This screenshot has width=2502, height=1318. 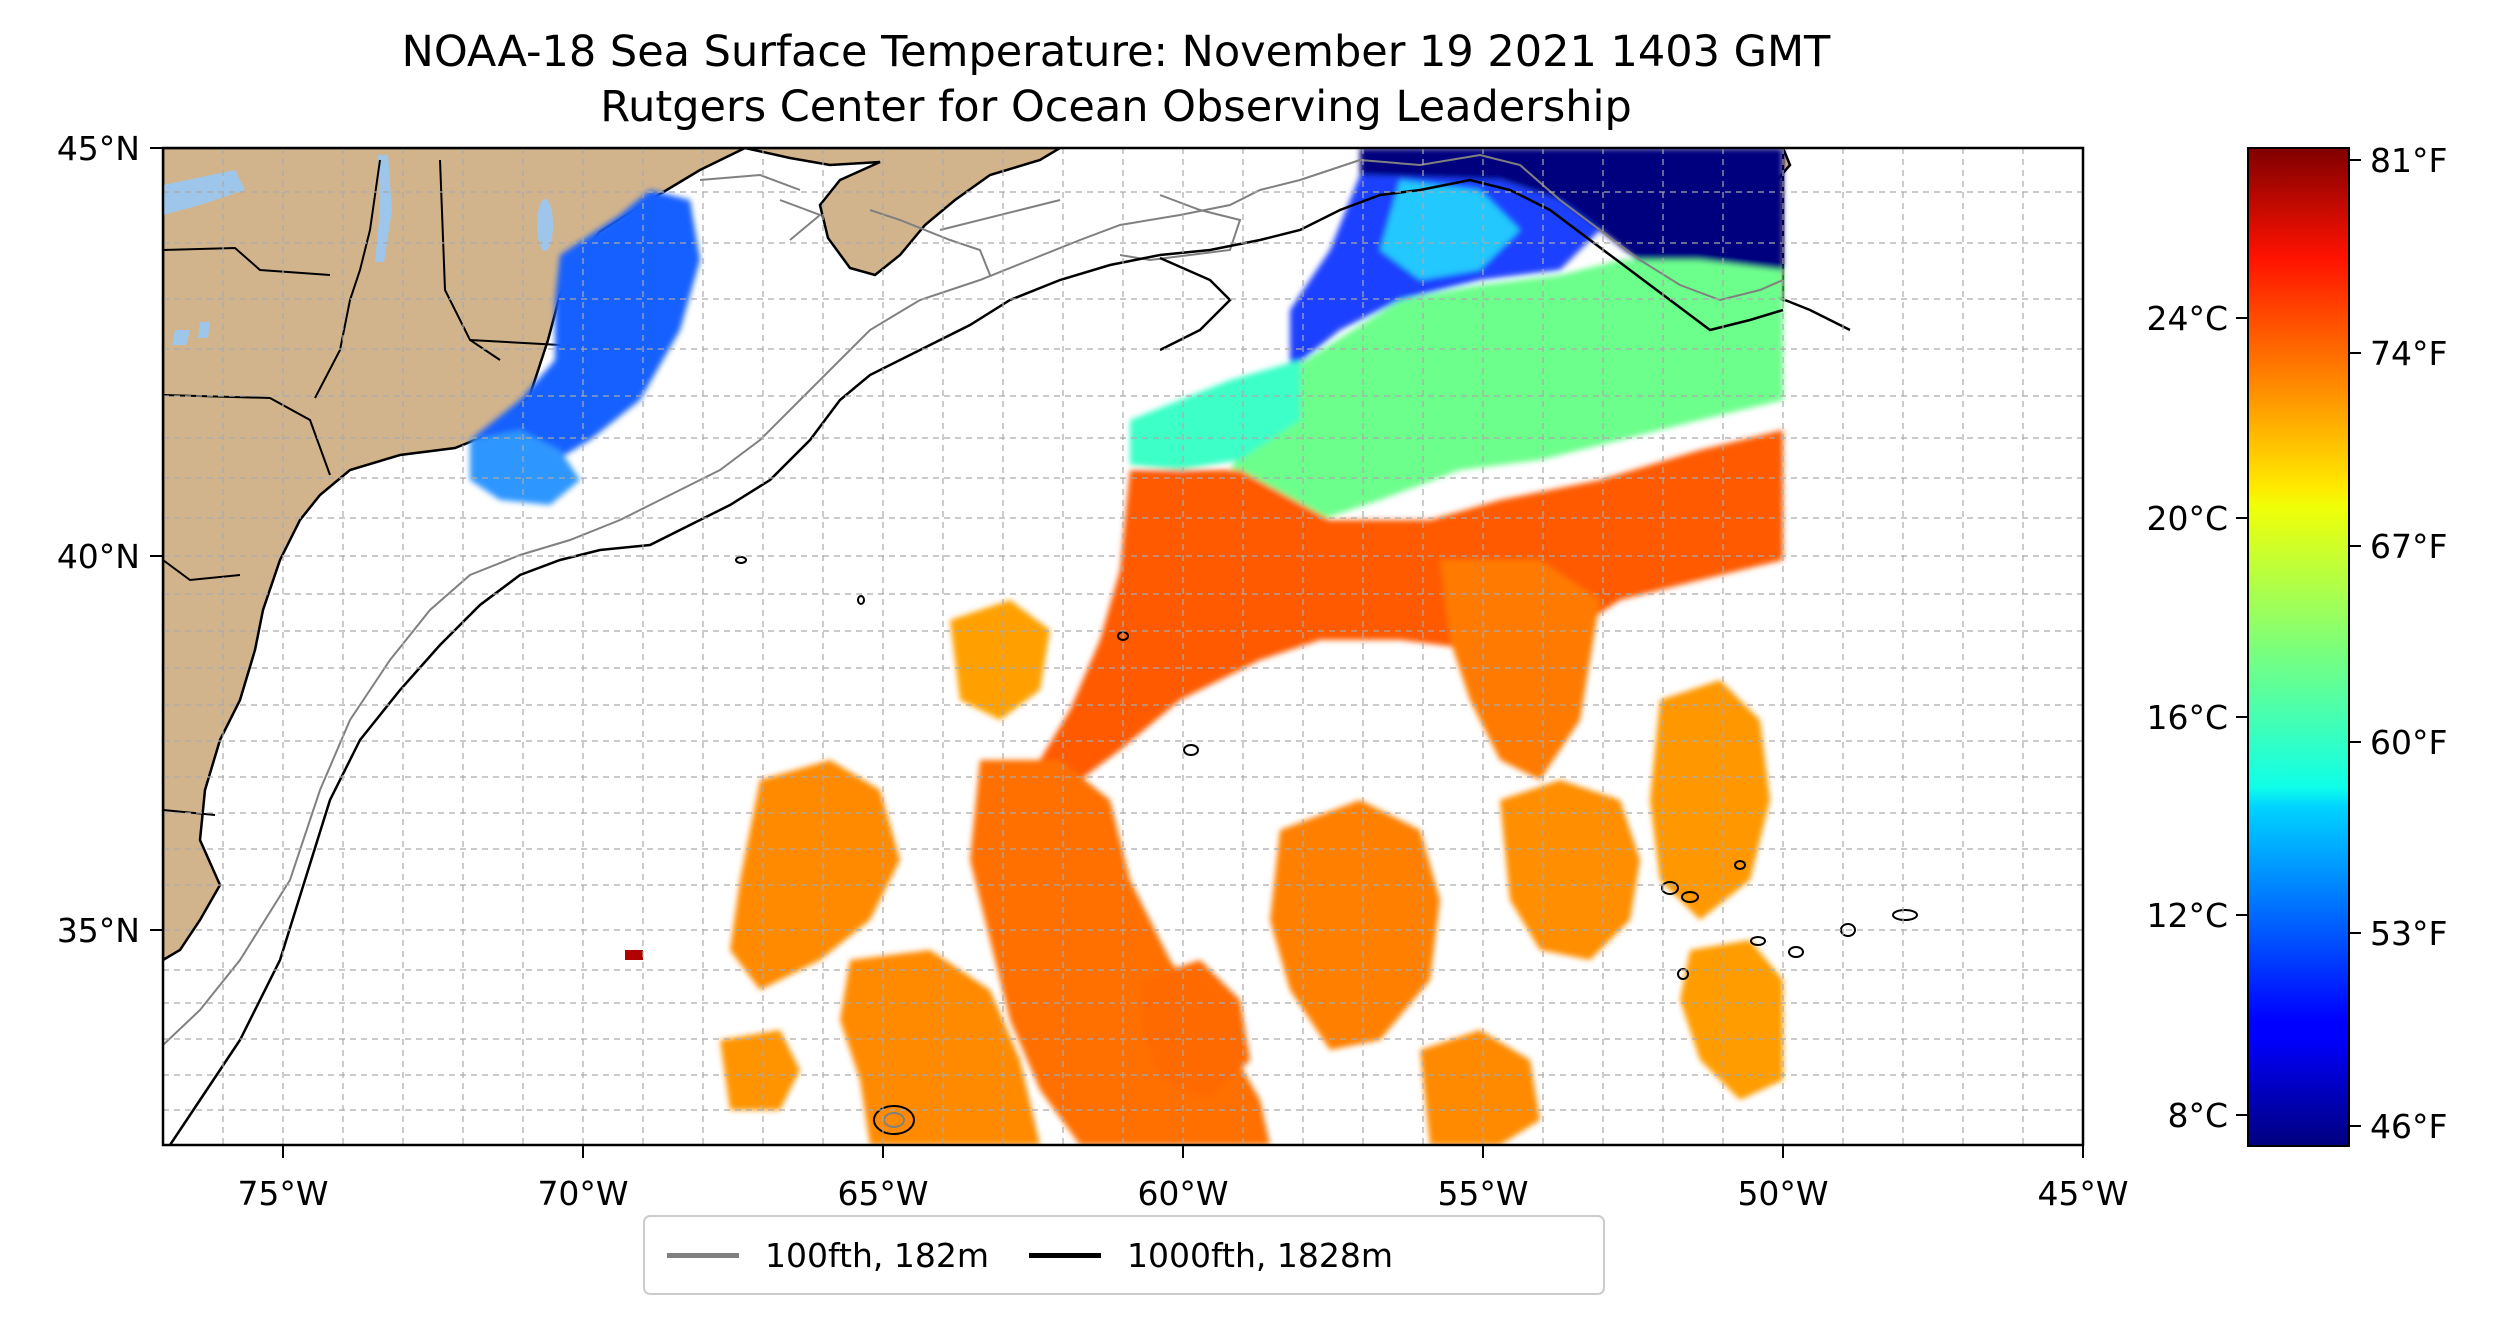 What do you see at coordinates (1482, 1193) in the screenshot?
I see `lon-tick-label: 55°W` at bounding box center [1482, 1193].